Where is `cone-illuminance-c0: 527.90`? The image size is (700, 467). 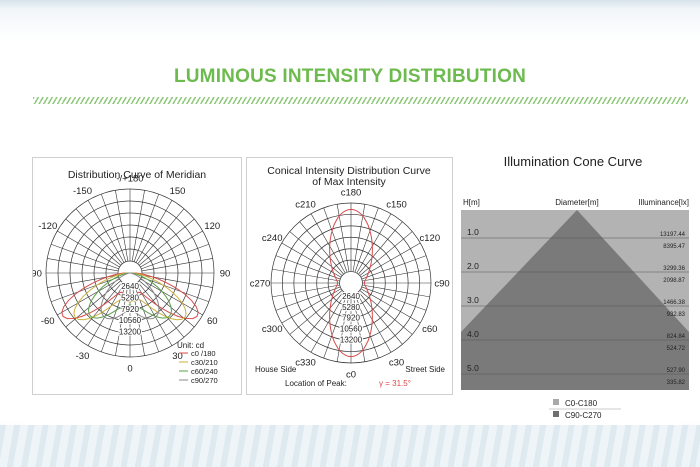 cone-illuminance-c0: 527.90 is located at coordinates (676, 371).